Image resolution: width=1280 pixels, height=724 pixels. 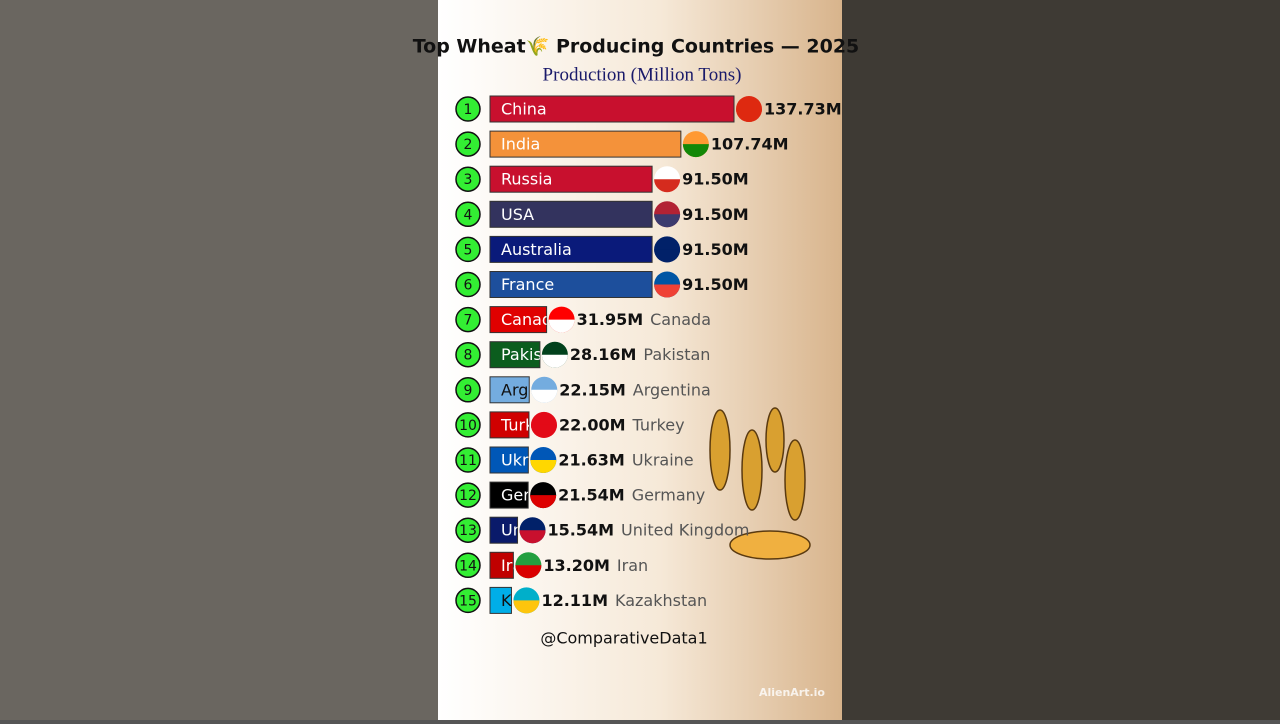 I want to click on rank-label: 11, so click(x=468, y=461).